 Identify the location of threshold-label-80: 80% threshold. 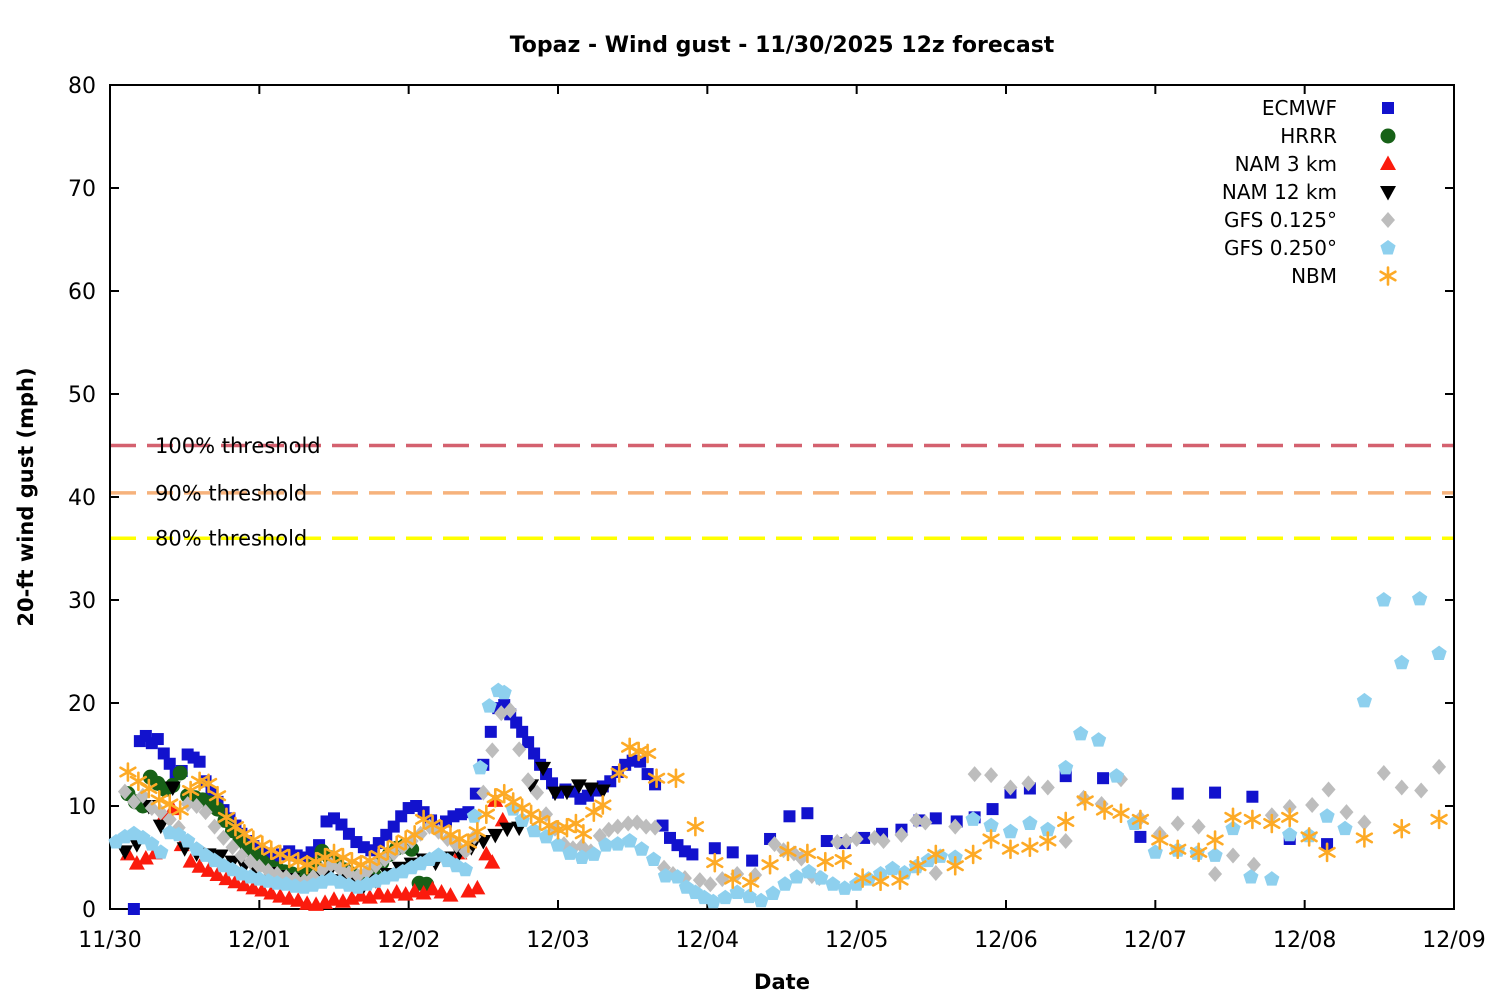
(231, 539).